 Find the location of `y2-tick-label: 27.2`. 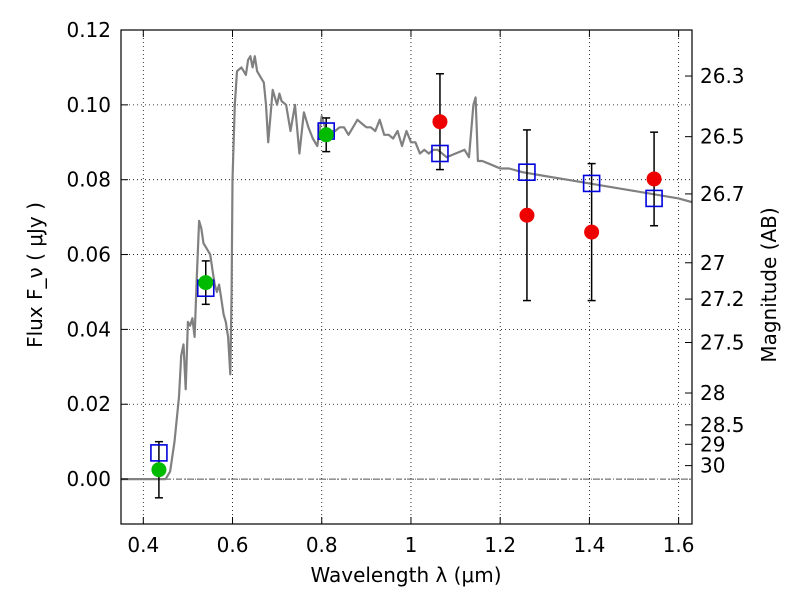

y2-tick-label: 27.2 is located at coordinates (722, 299).